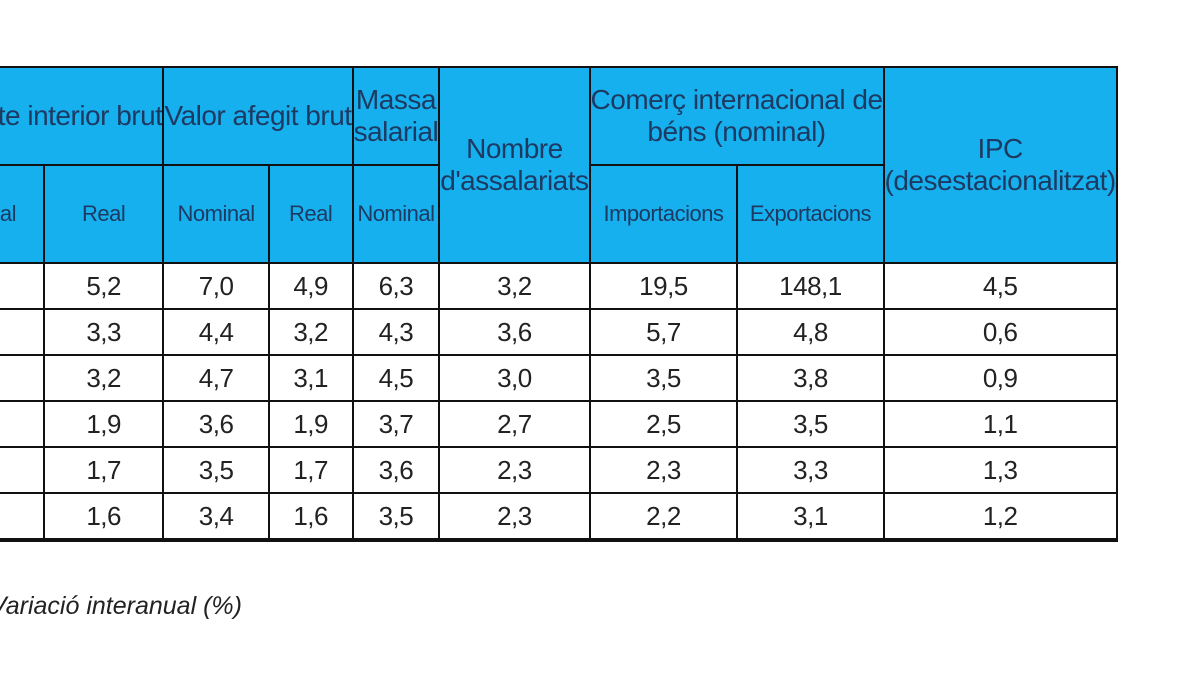  Describe the element at coordinates (1000, 517) in the screenshot. I see `cell: 1,2` at that location.